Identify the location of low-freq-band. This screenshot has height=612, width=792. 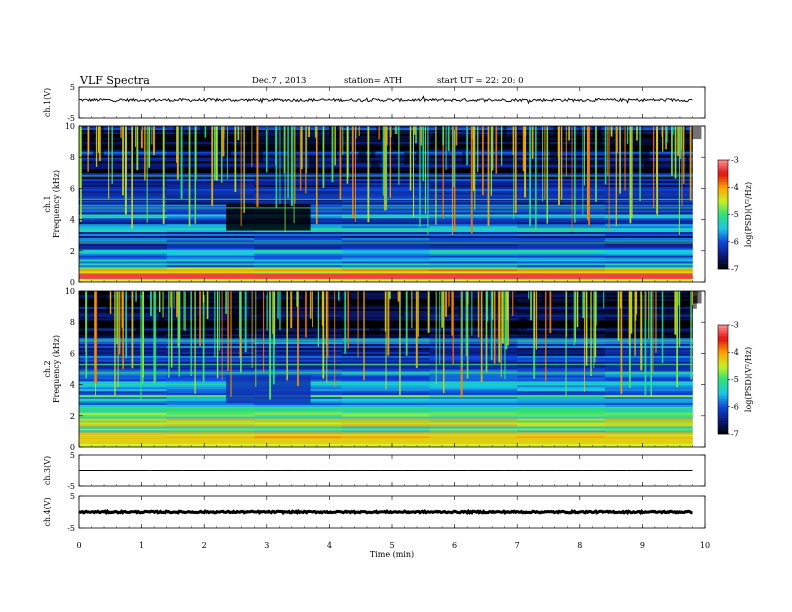
(386, 276).